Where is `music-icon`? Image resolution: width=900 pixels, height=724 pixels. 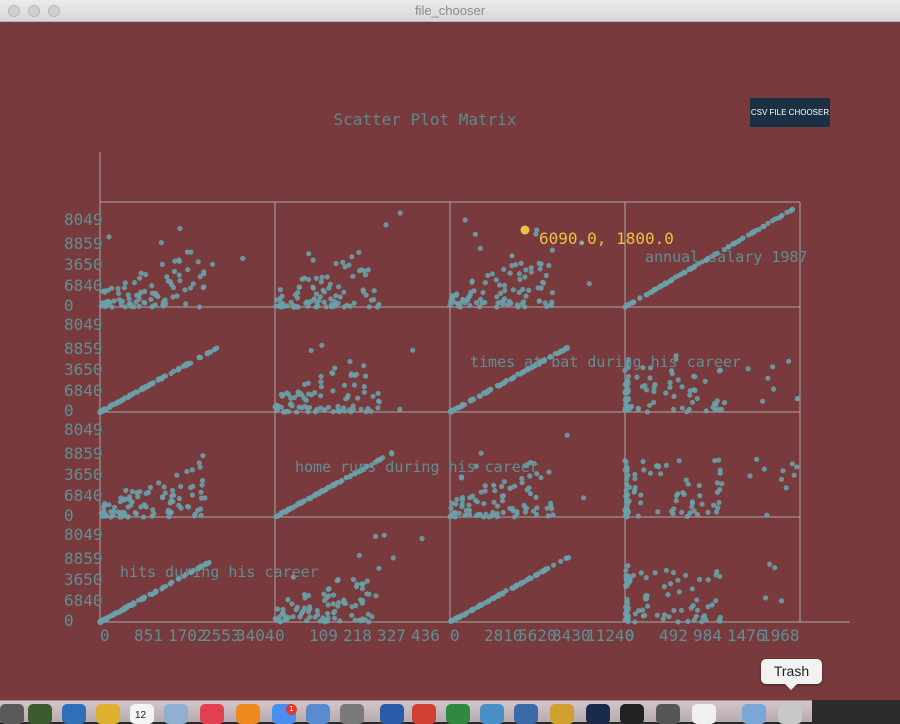
music-icon is located at coordinates (212, 714).